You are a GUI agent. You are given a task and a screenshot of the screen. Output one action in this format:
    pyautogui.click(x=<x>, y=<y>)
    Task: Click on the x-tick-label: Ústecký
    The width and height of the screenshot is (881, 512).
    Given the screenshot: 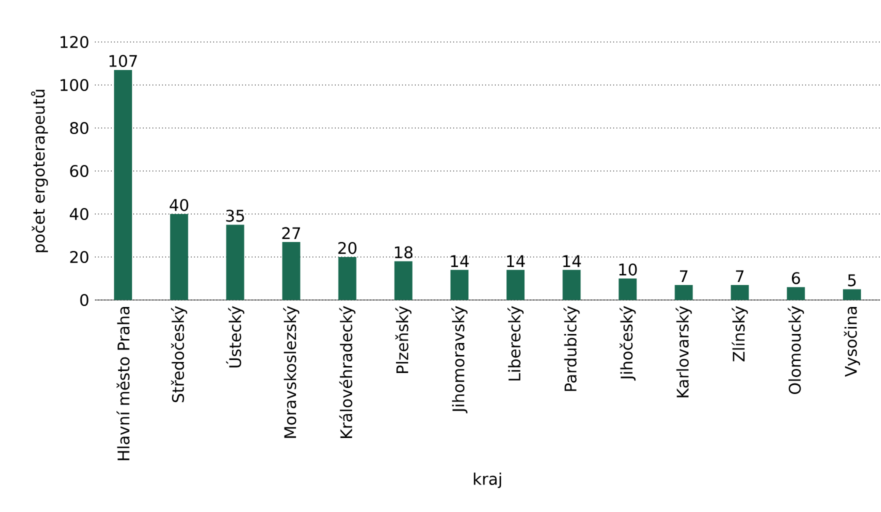 What is the action you would take?
    pyautogui.click(x=235, y=337)
    